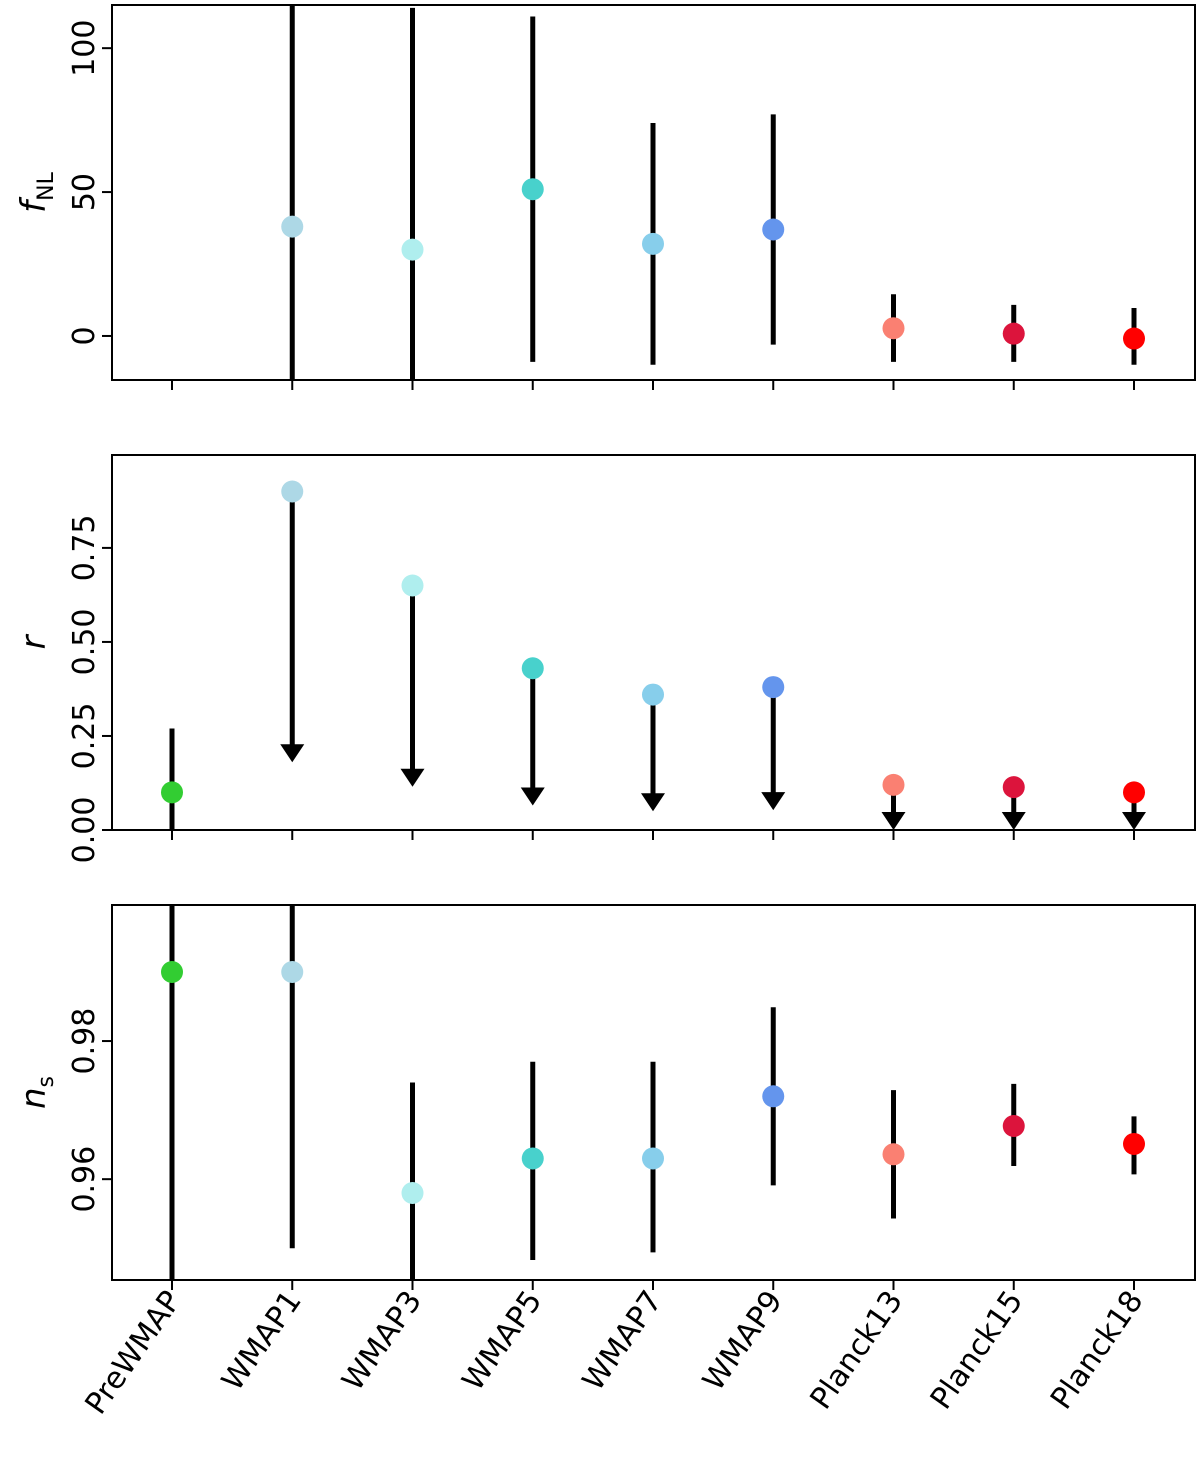 This screenshot has width=1200, height=1467. Describe the element at coordinates (84, 1179) in the screenshot. I see `y-tick-label: 0.96` at that location.